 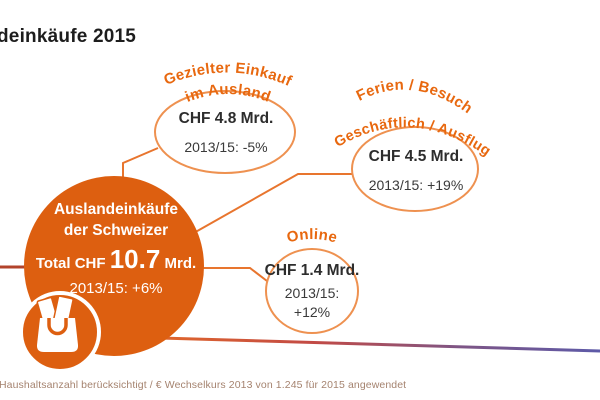 What do you see at coordinates (415, 96) in the screenshot?
I see `label-travel-line1: Ferien / Besuch` at bounding box center [415, 96].